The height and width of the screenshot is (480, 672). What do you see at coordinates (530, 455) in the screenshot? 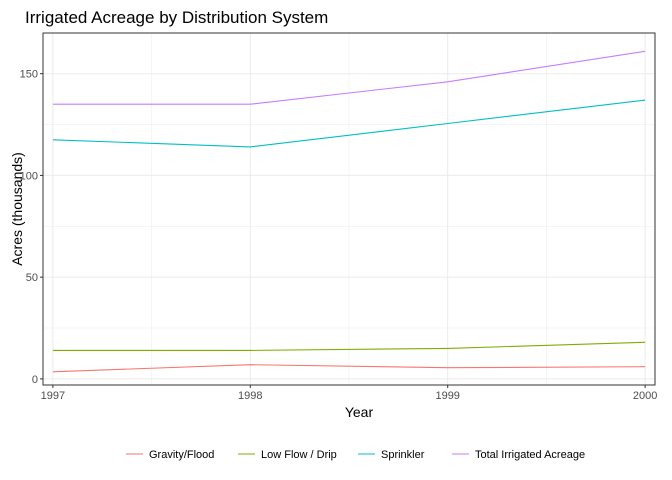
I see `legend-label: Total Irrigated Acreage` at bounding box center [530, 455].